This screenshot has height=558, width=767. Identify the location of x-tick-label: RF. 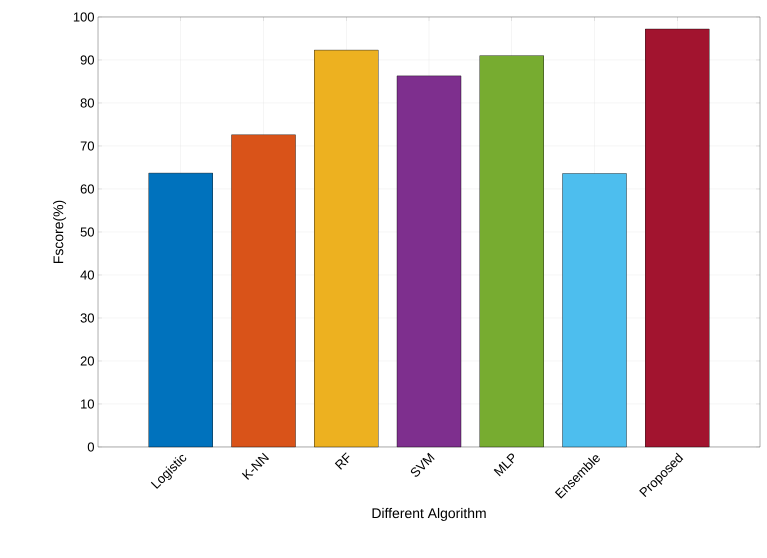
(342, 461).